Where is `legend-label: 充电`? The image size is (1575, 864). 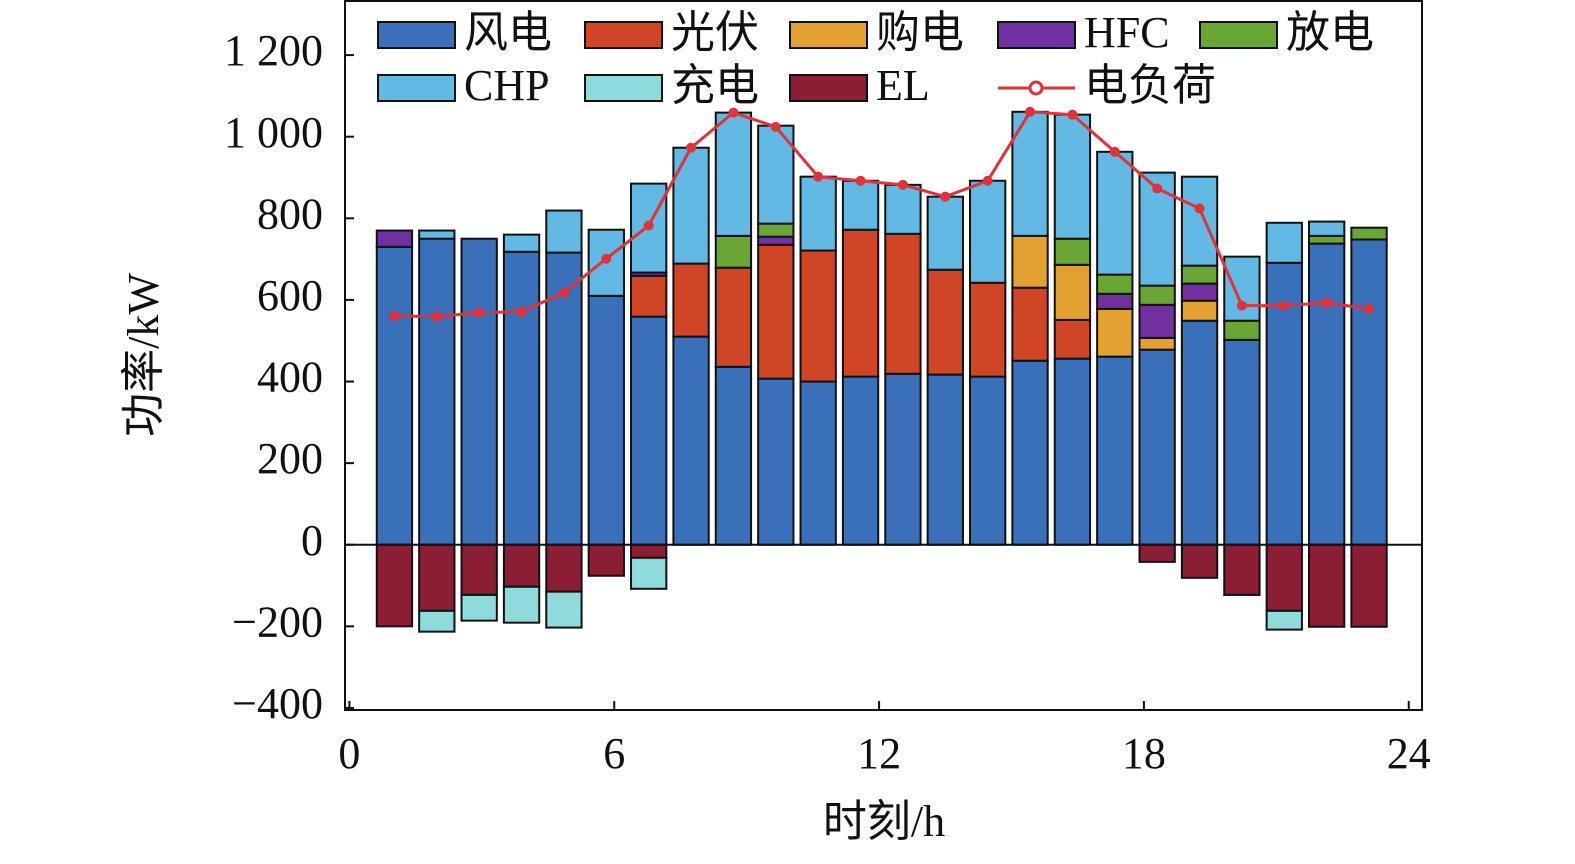
legend-label: 充电 is located at coordinates (715, 85).